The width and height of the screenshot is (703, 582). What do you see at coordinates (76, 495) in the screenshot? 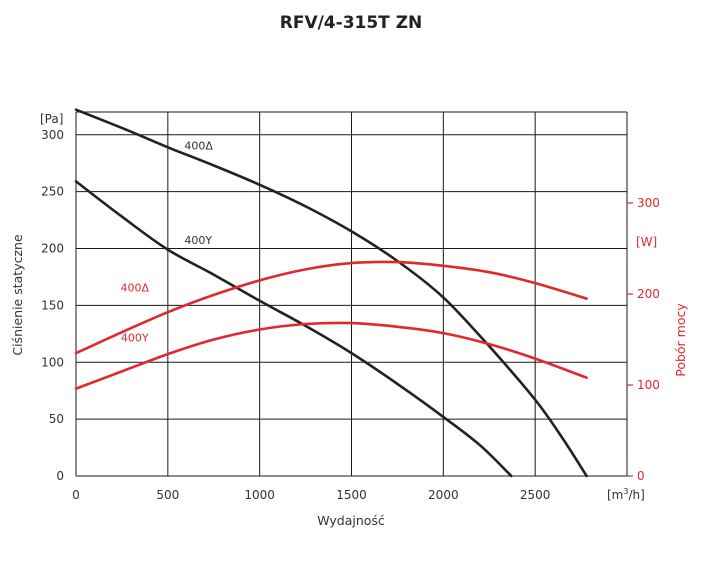
I see `x-tick-label-0: 0` at bounding box center [76, 495].